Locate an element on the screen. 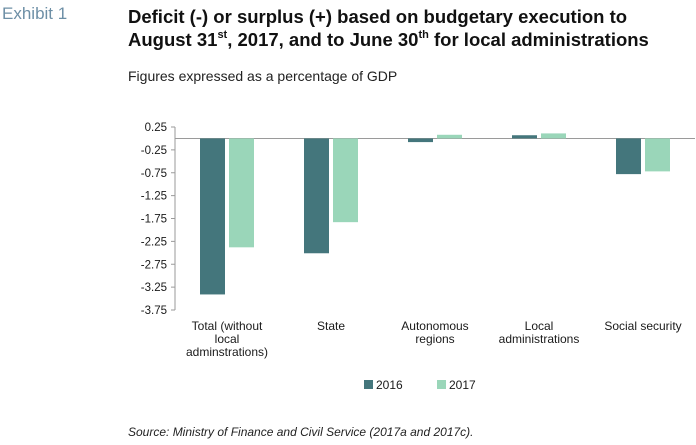 This screenshot has height=445, width=696. category-label: State is located at coordinates (331, 326).